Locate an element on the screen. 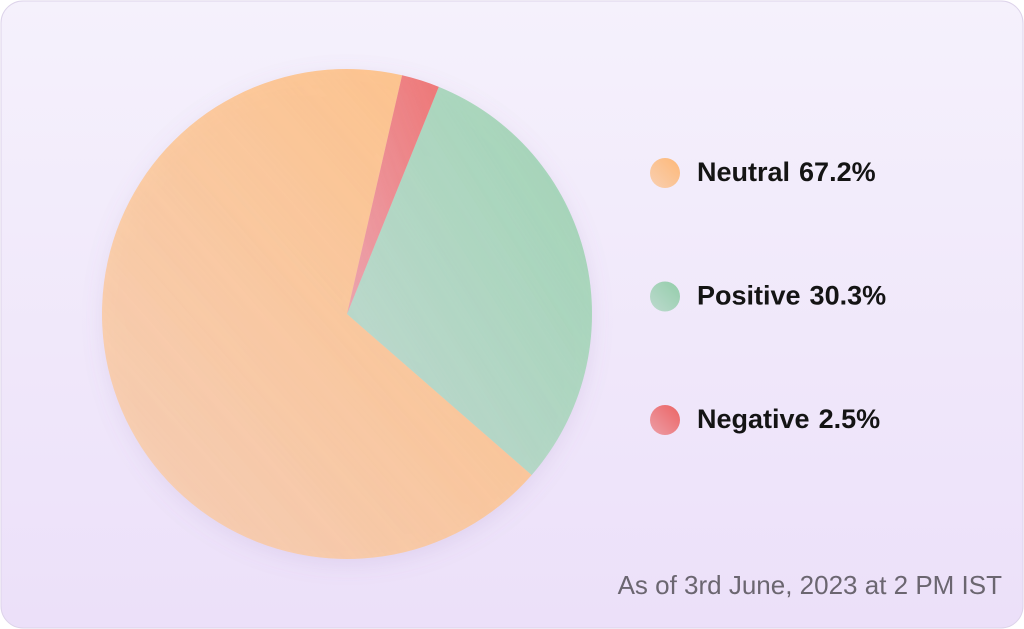 The height and width of the screenshot is (629, 1024). legend-entry: Negative 2.5% is located at coordinates (788, 419).